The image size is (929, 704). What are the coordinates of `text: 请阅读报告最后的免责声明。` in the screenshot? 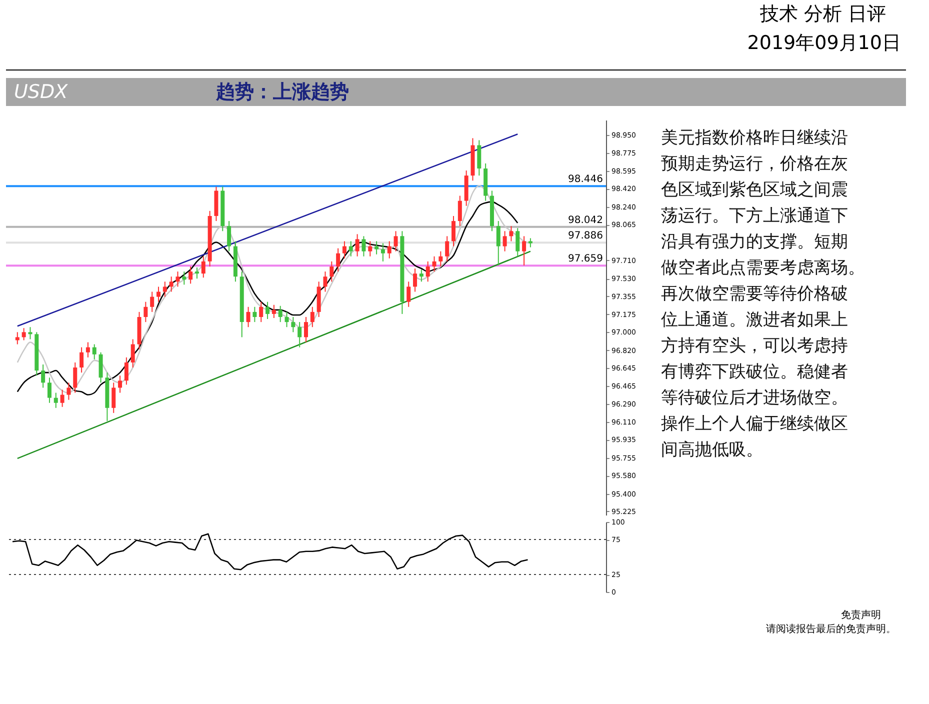 It's located at (831, 629).